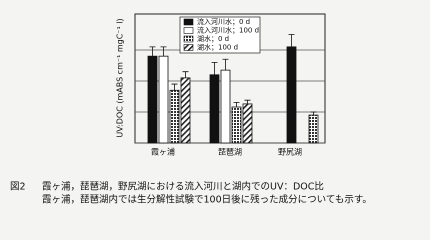  What do you see at coordinates (228, 30) in the screenshot?
I see `legend-label: 流入河川水；100 d` at bounding box center [228, 30].